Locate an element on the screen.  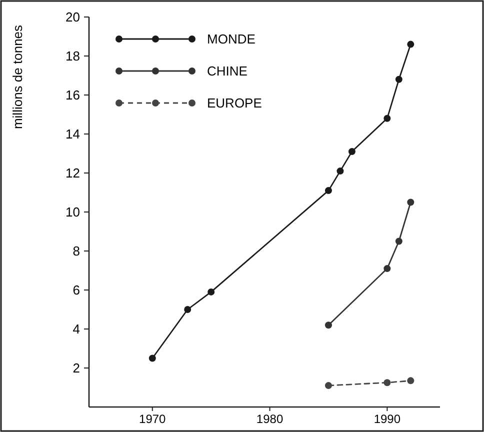
x-tick-label: 1990 is located at coordinates (387, 419).